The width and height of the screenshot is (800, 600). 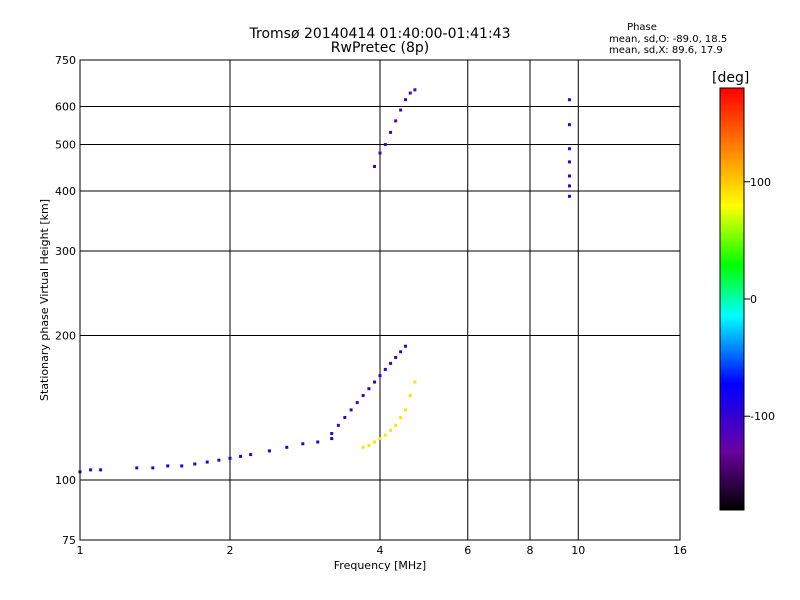 What do you see at coordinates (65, 480) in the screenshot?
I see `y-tick-label: 100` at bounding box center [65, 480].